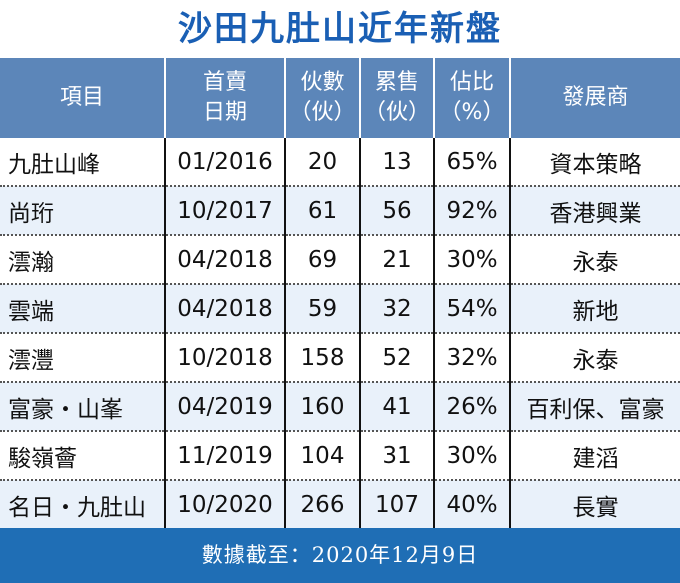 Image resolution: width=680 pixels, height=583 pixels. Describe the element at coordinates (396, 98) in the screenshot. I see `header-sold: 累售 （伙）` at that location.